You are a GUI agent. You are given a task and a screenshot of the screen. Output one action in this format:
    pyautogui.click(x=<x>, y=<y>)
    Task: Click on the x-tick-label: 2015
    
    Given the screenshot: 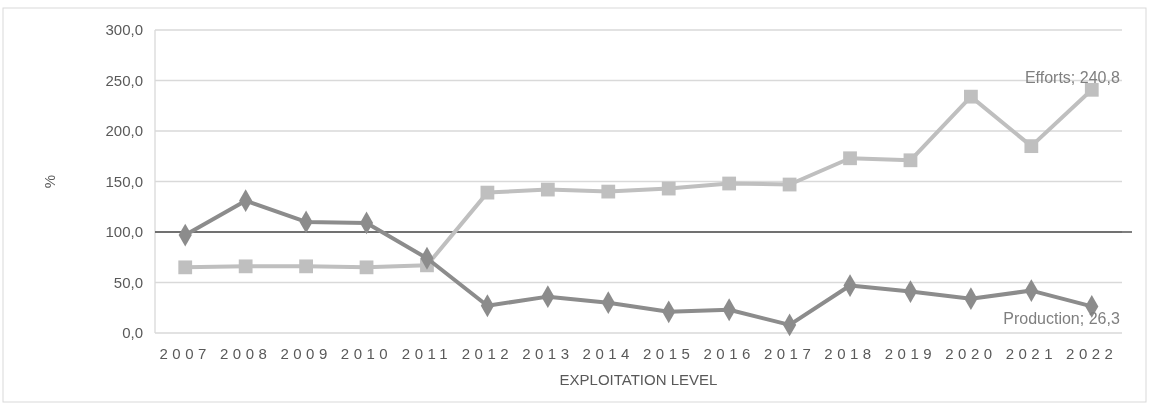 What is the action you would take?
    pyautogui.click(x=669, y=353)
    